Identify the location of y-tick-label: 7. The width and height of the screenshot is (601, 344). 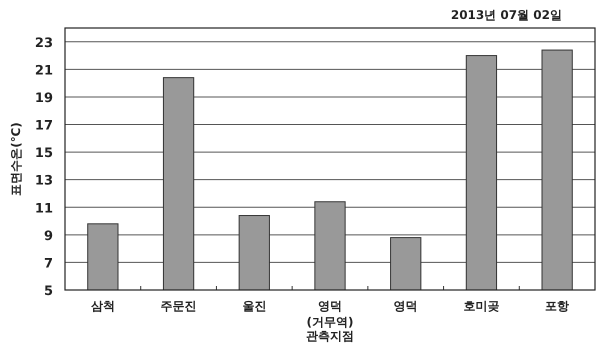
(48, 264).